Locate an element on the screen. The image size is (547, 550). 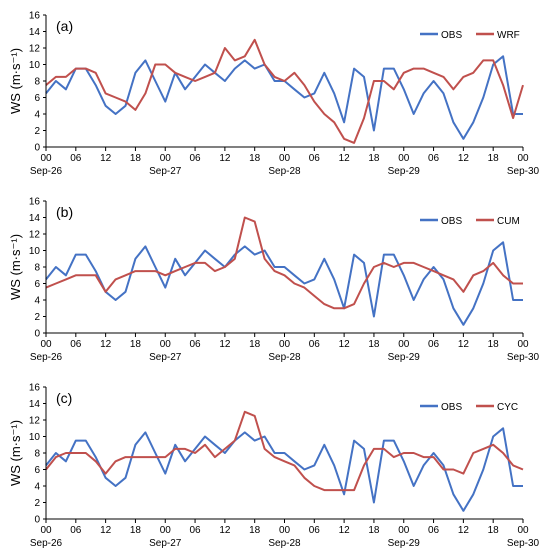
legend-label-wrf: WRF is located at coordinates (508, 35).